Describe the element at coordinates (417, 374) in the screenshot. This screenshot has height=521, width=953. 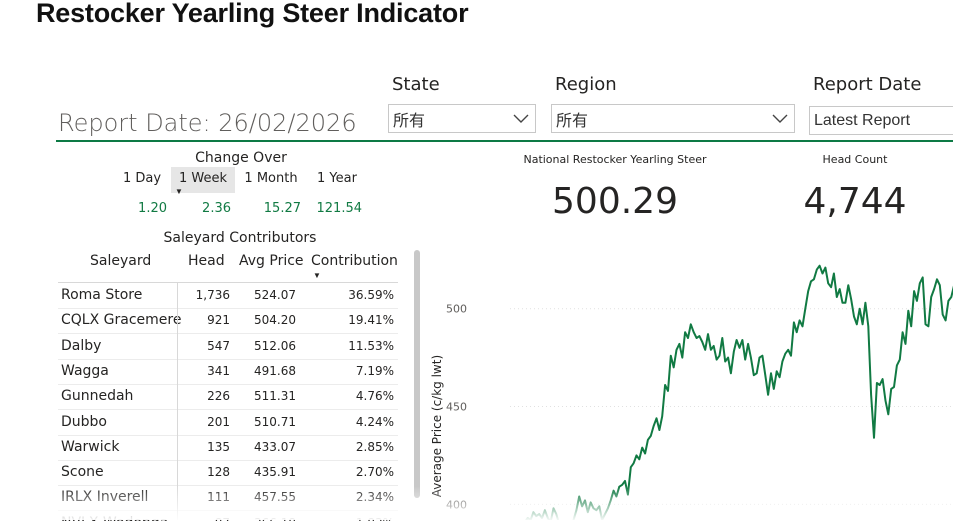
I see `table-scrollbar` at that location.